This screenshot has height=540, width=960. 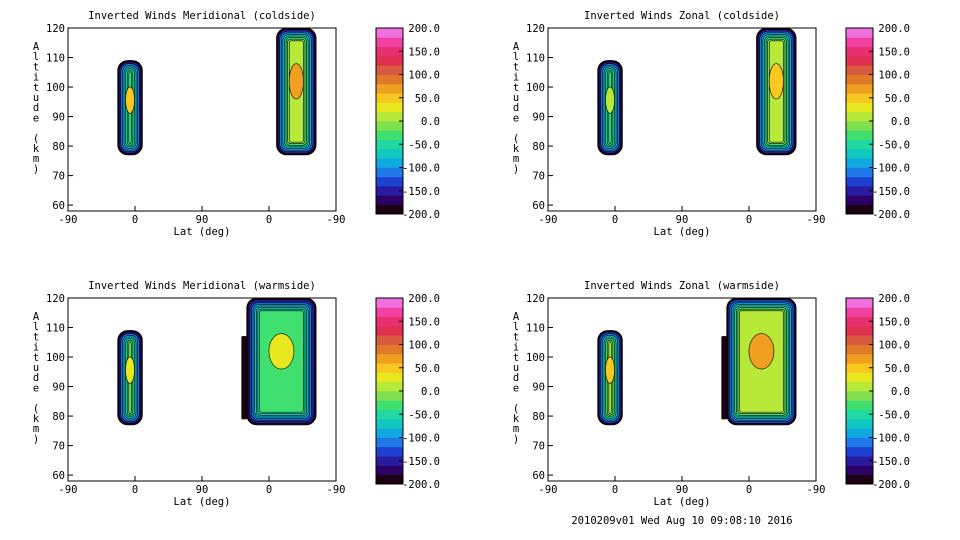 What do you see at coordinates (682, 16) in the screenshot?
I see `chart-title: Inverted Winds Zonal (coldside)` at bounding box center [682, 16].